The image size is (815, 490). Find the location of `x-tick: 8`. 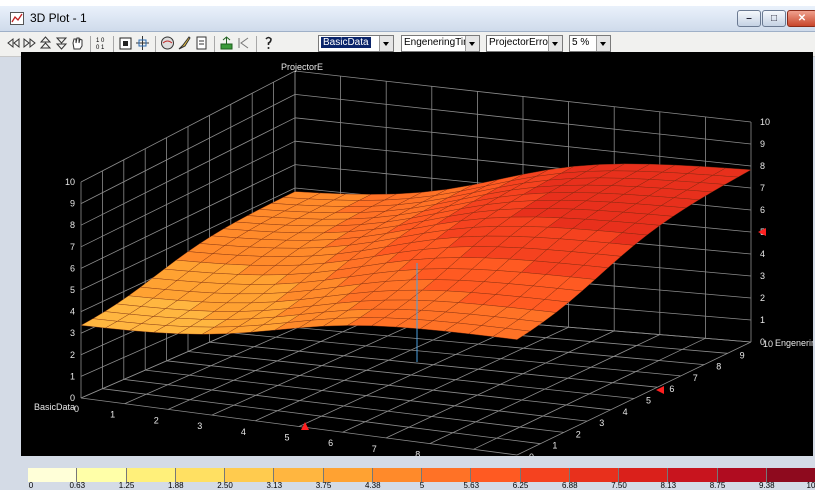

x-tick: 8 is located at coordinates (417, 453).